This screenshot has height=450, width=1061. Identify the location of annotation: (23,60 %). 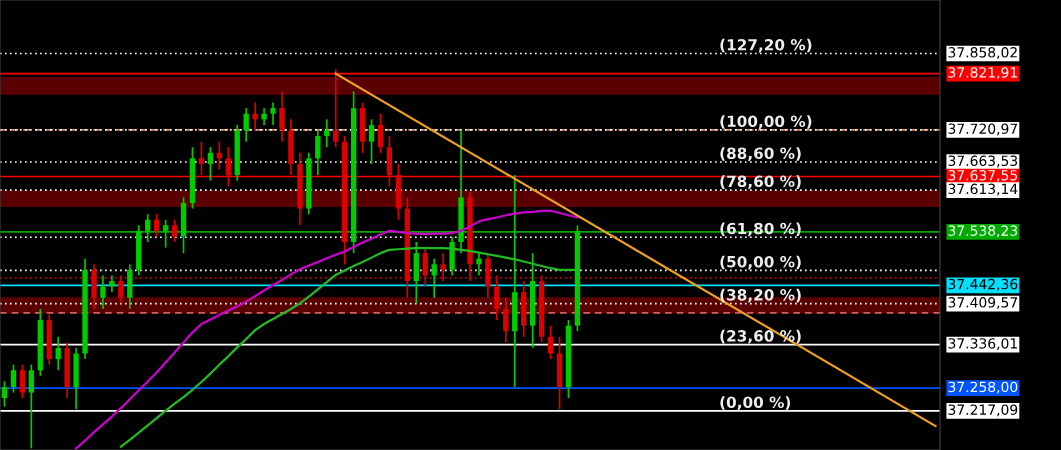
(760, 336).